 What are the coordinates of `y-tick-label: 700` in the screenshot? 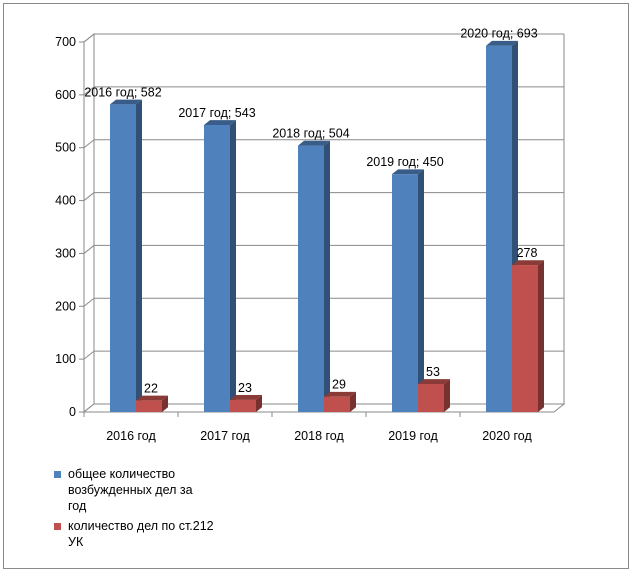 It's located at (65, 42).